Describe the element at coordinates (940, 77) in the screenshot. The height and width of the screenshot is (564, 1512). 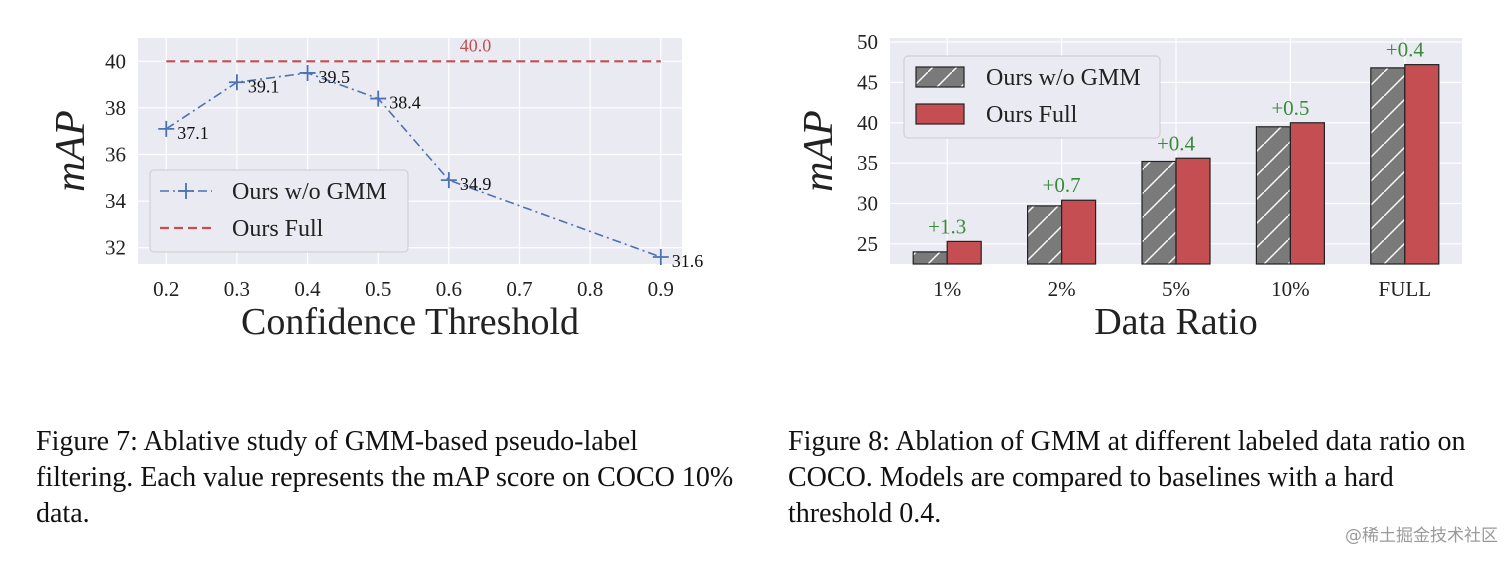
I see `legend-swatch-ours-wo-gmm` at that location.